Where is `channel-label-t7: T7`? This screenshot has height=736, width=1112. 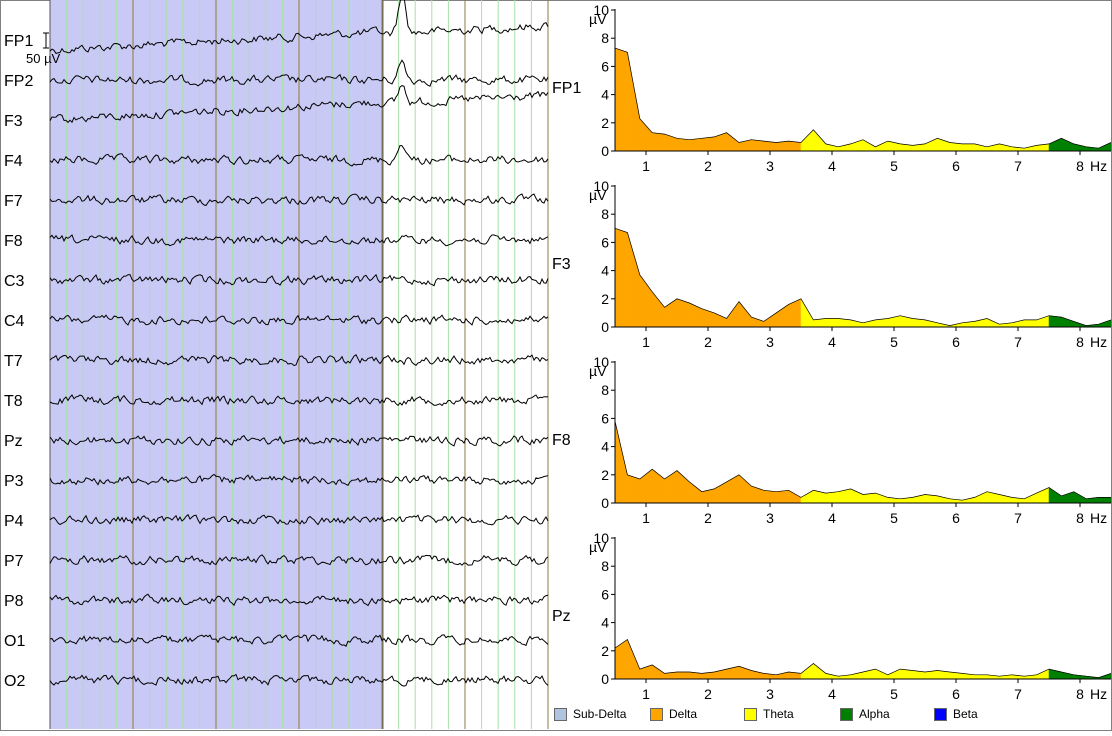 channel-label-t7: T7 is located at coordinates (13, 361).